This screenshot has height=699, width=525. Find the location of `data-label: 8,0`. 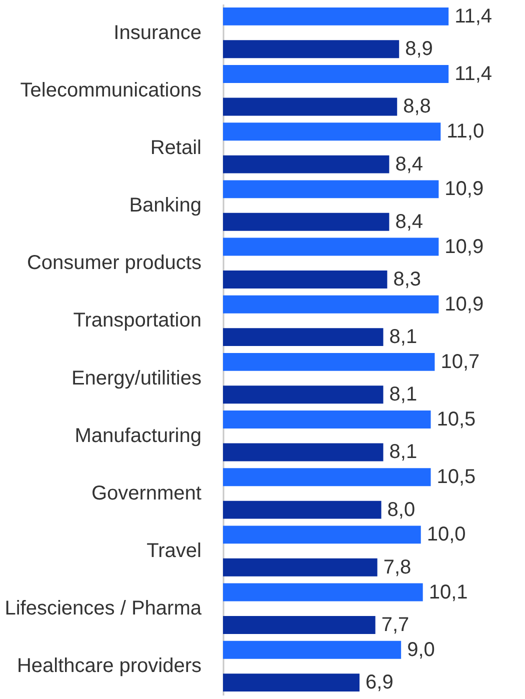

data-label: 8,0 is located at coordinates (401, 509).